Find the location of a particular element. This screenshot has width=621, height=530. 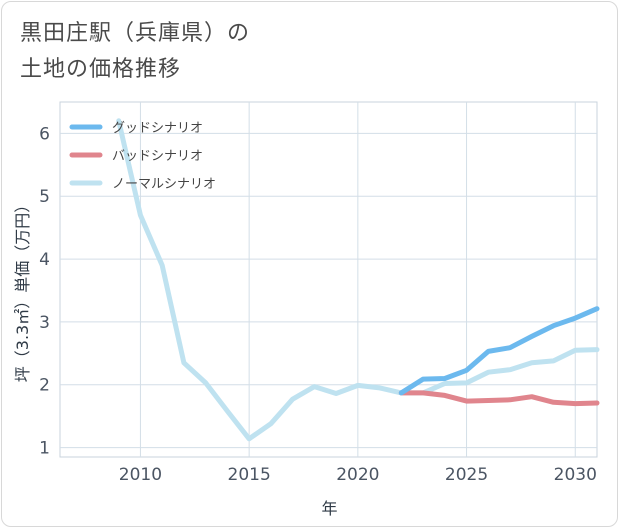

x-tick-label: 2020 is located at coordinates (357, 475).